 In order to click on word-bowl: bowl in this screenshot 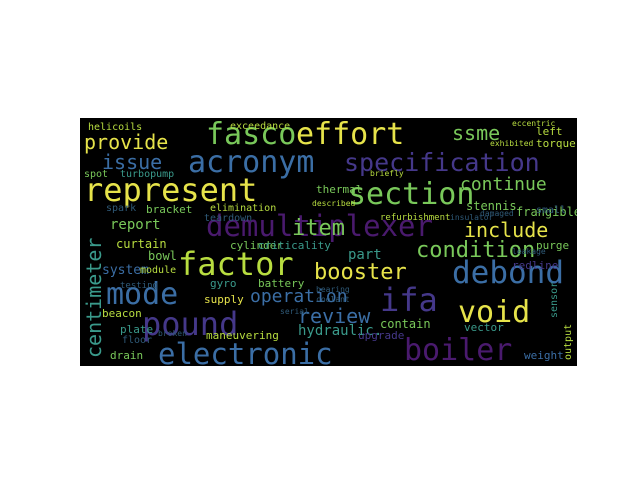, I will do `click(162, 256)`.